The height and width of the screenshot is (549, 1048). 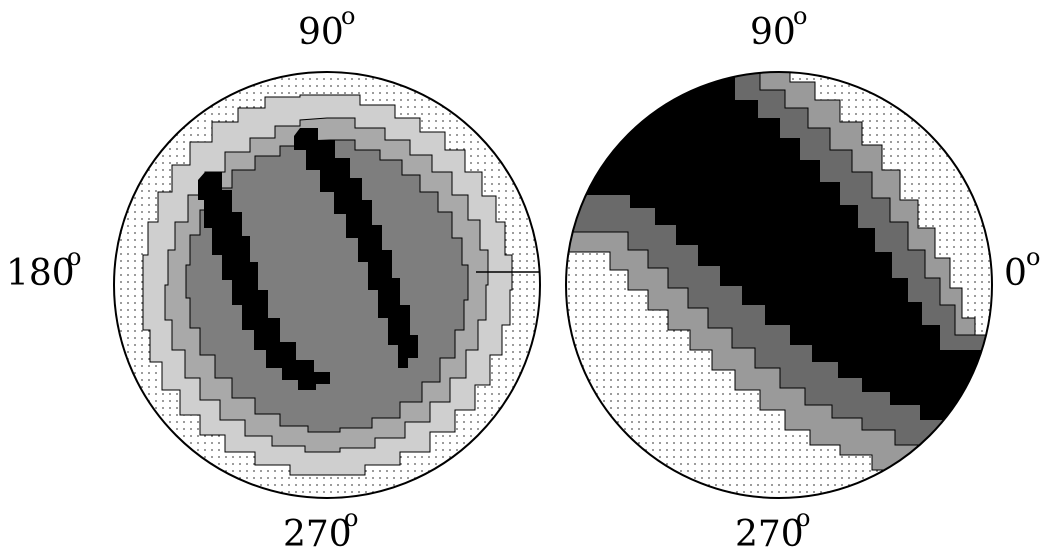 What do you see at coordinates (1033, 257) in the screenshot?
I see `right-right-degree: o` at bounding box center [1033, 257].